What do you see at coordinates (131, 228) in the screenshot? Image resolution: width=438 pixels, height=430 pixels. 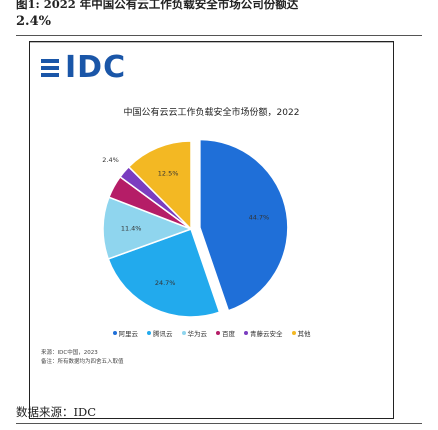 I see `pie-label-3: 11.4%` at bounding box center [131, 228].